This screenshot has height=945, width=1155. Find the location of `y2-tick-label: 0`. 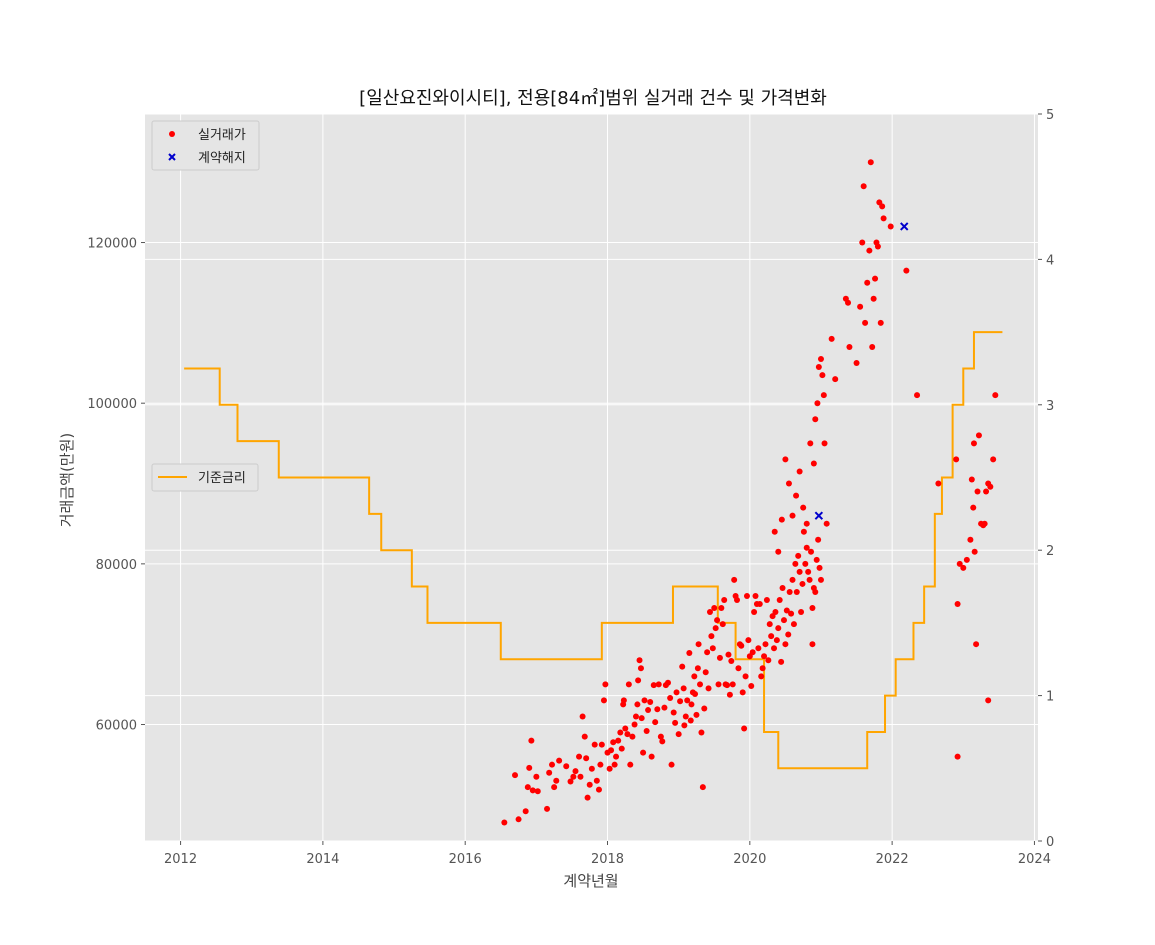

y2-tick-label: 0 is located at coordinates (1050, 842).